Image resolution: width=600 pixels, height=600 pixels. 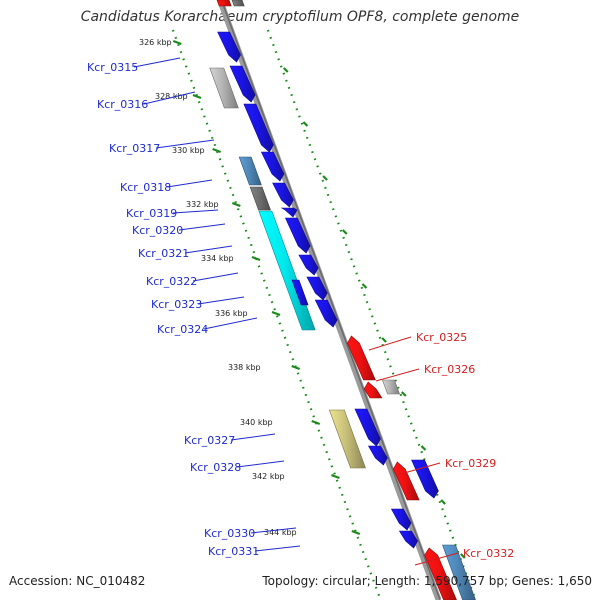 I want to click on gene-label-kcr-0331: Kcr_0331, so click(x=233, y=551).